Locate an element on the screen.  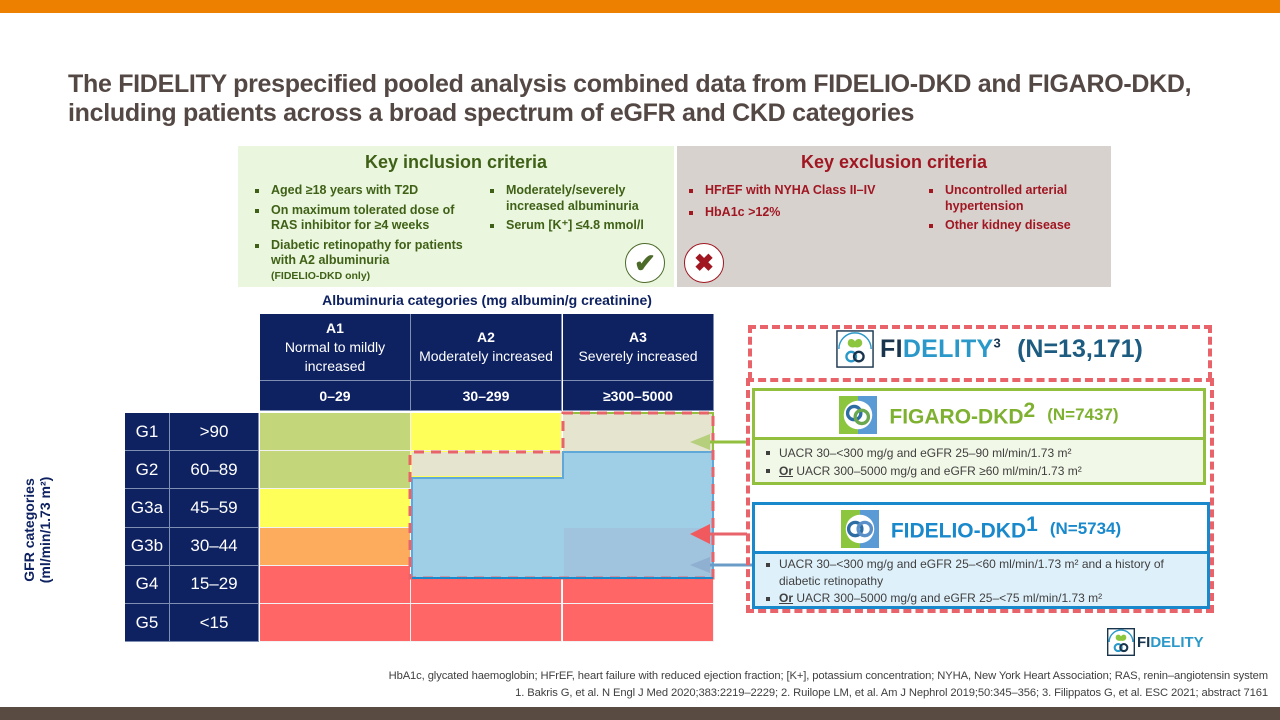
fidelity-outline is located at coordinates (980, 495).